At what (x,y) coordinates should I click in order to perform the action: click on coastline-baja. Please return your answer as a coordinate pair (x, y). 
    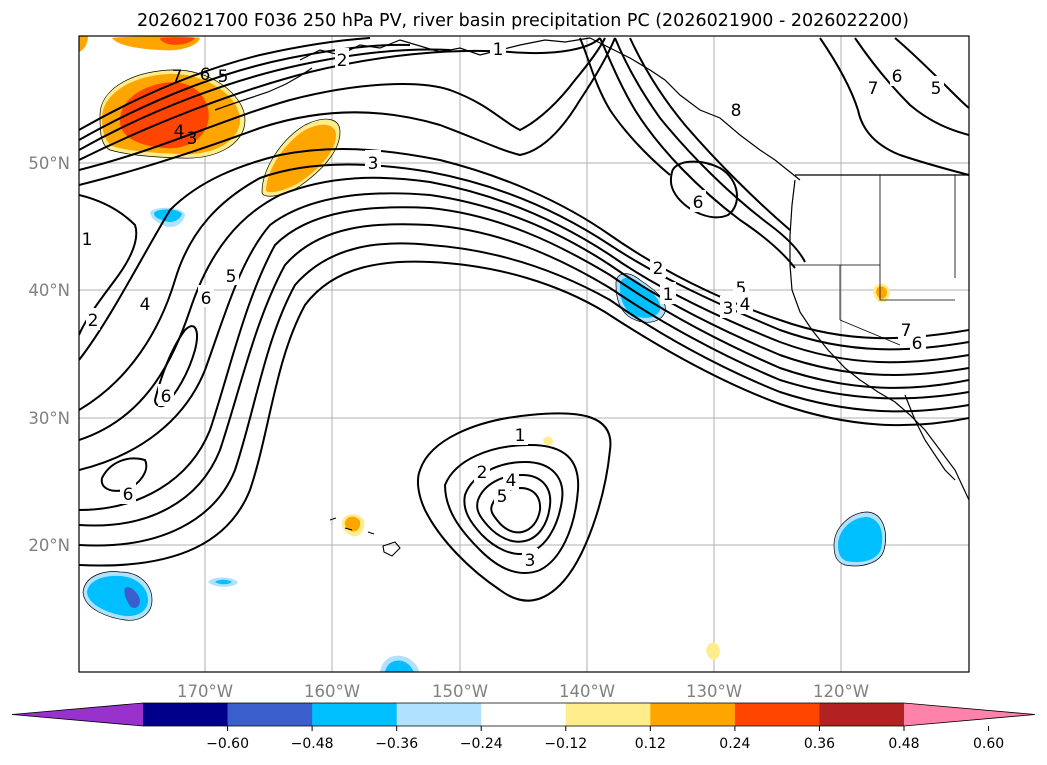
    Looking at the image, I should click on (930, 437).